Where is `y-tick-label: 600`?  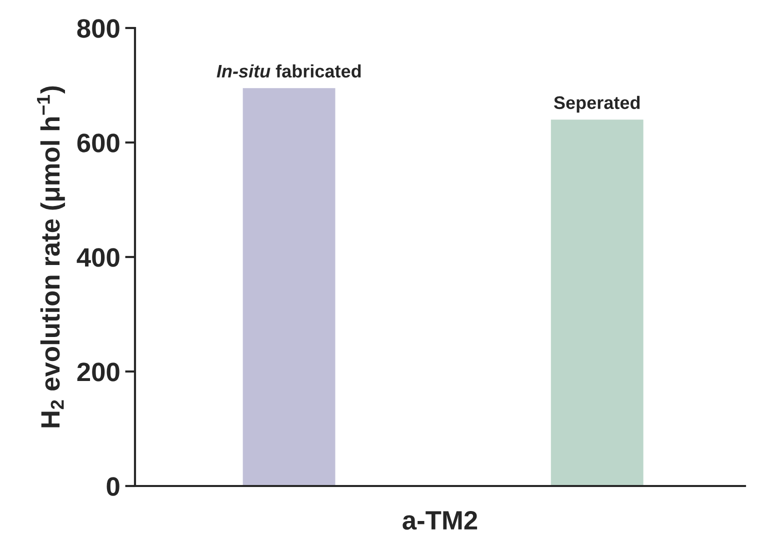
y-tick-label: 600 is located at coordinates (98, 143).